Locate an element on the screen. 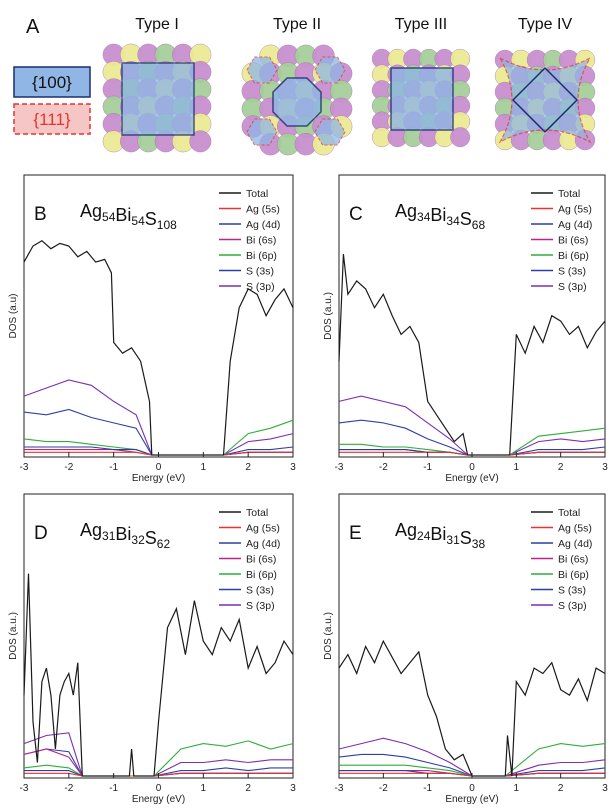 The height and width of the screenshot is (810, 609). subscript: 38 is located at coordinates (479, 544).